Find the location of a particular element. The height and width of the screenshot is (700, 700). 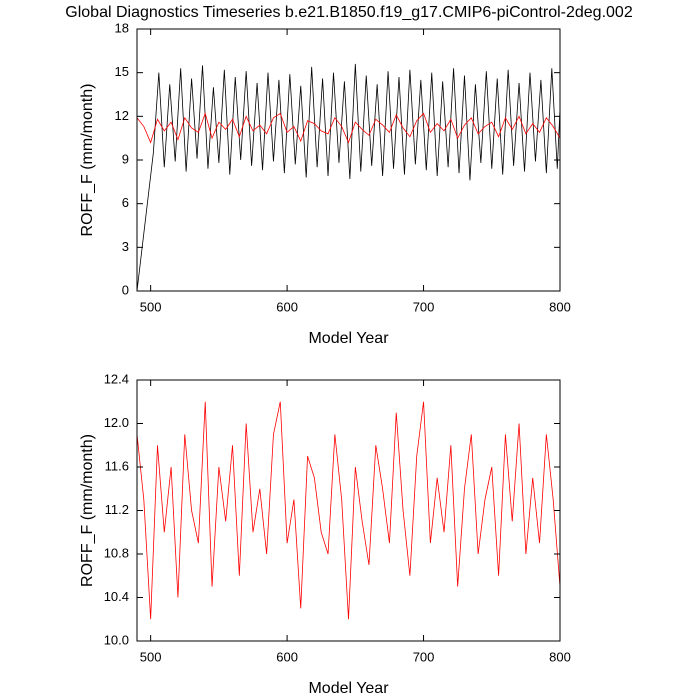

y-tick-label: 11.6 is located at coordinates (117, 465).